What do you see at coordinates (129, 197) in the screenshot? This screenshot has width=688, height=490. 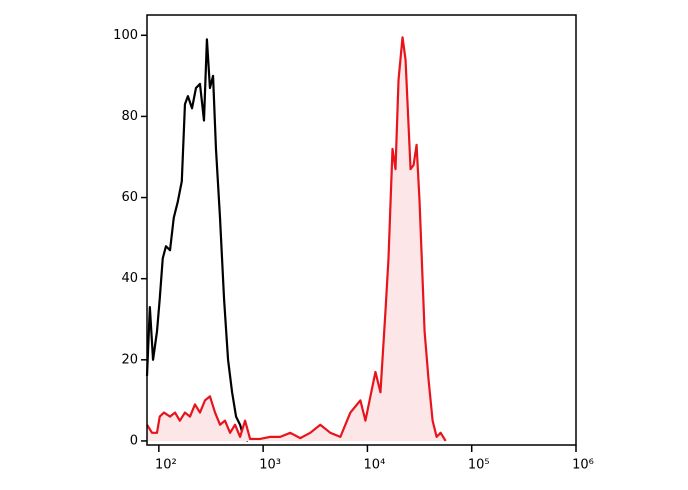 I see `y-tick-label: 60` at bounding box center [129, 197].